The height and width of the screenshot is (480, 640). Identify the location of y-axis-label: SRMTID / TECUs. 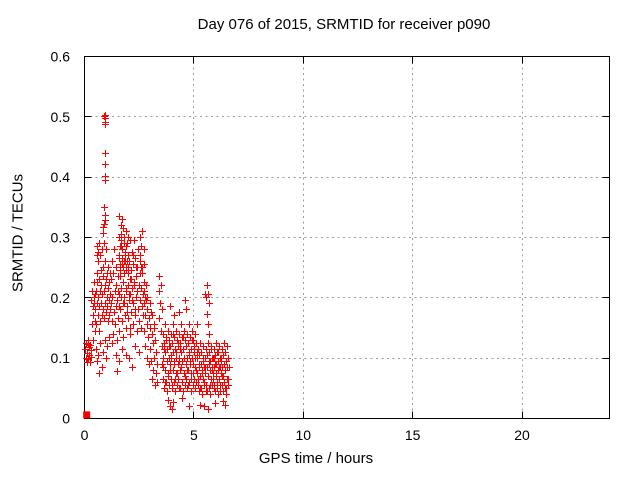
(18, 233).